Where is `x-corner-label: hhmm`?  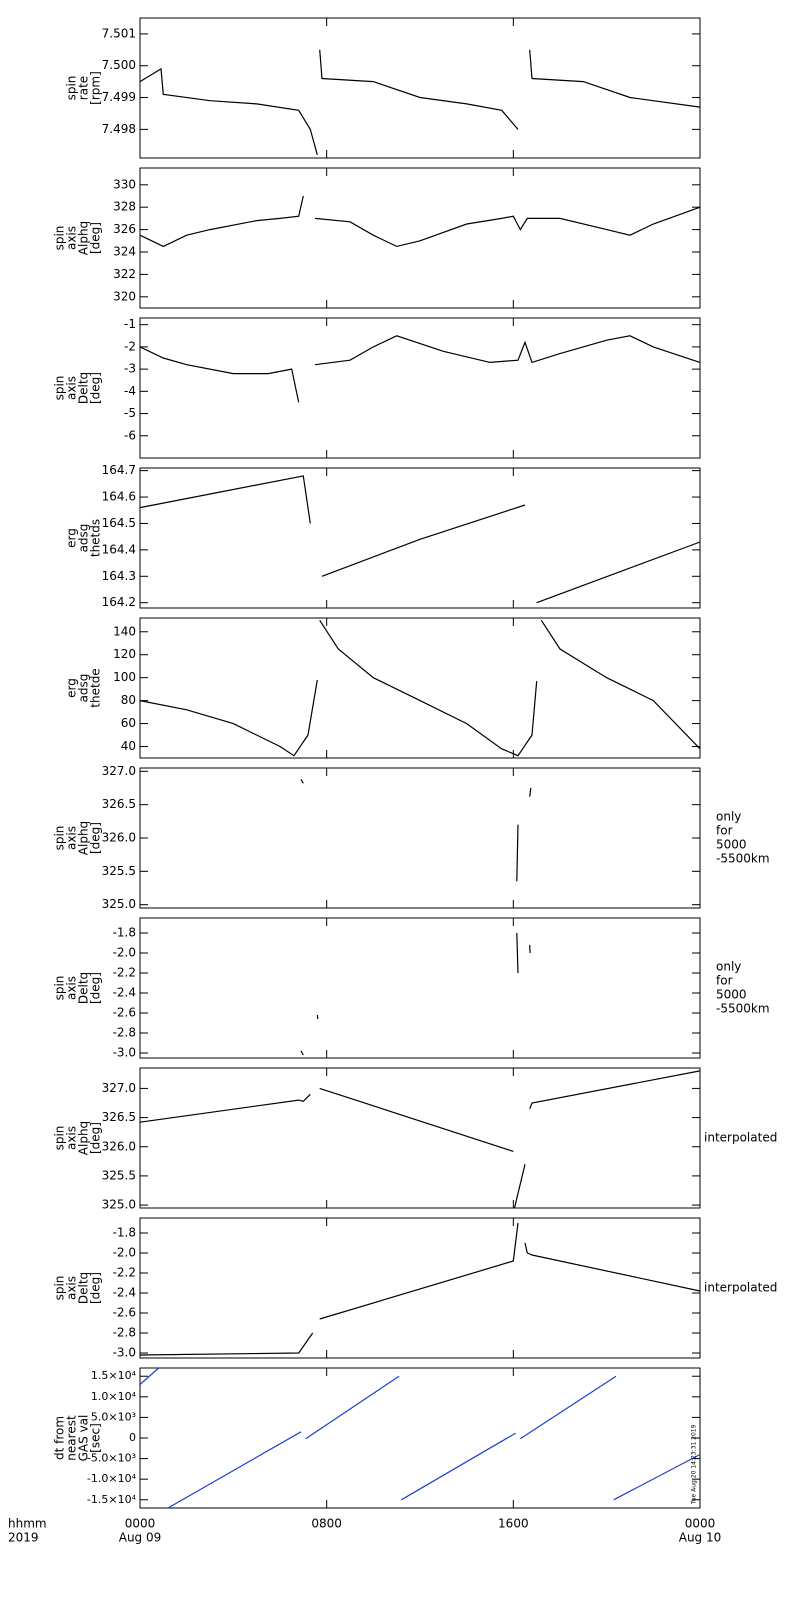
x-corner-label: hhmm is located at coordinates (27, 1524).